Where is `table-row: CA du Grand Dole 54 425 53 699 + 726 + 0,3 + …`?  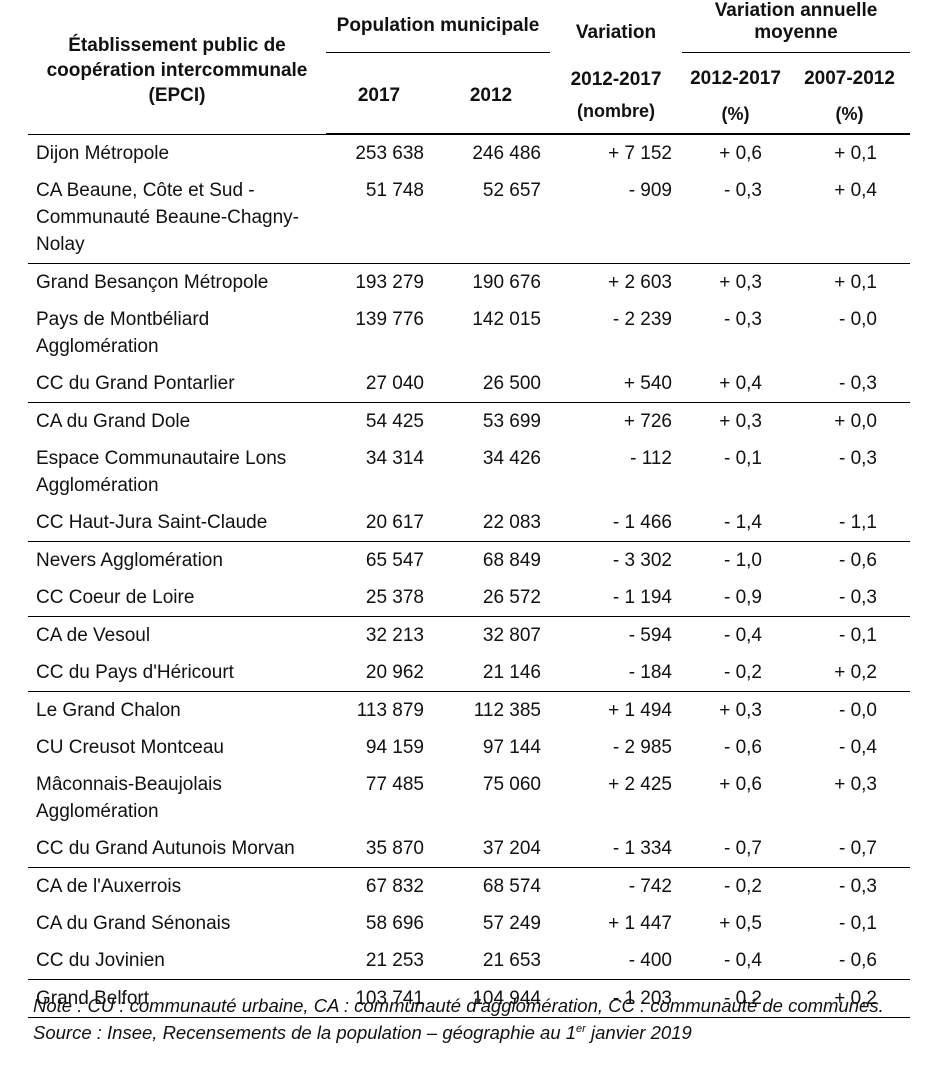 table-row: CA du Grand Dole 54 425 53 699 + 726 + 0,3 + … is located at coordinates (469, 421).